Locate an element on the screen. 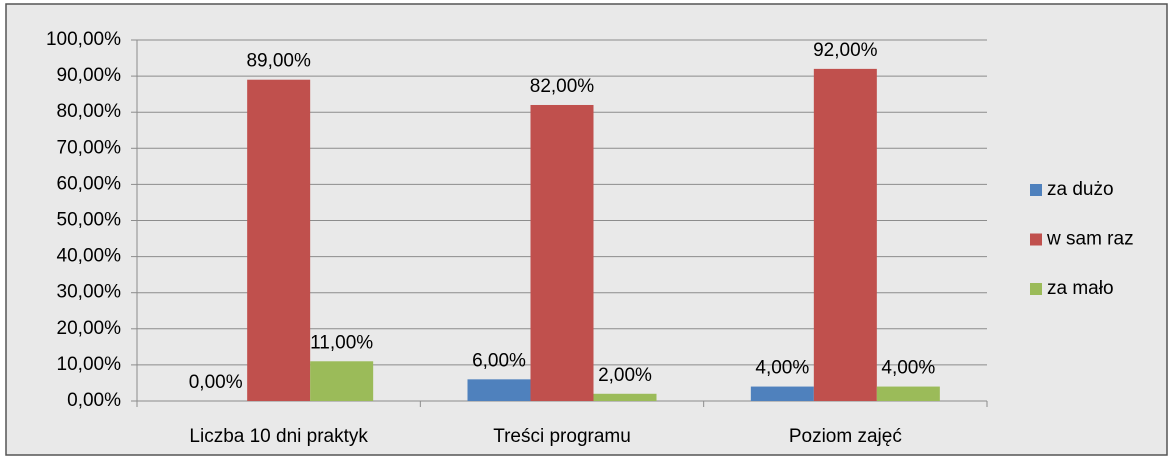  data-label: 0,00% is located at coordinates (216, 382).